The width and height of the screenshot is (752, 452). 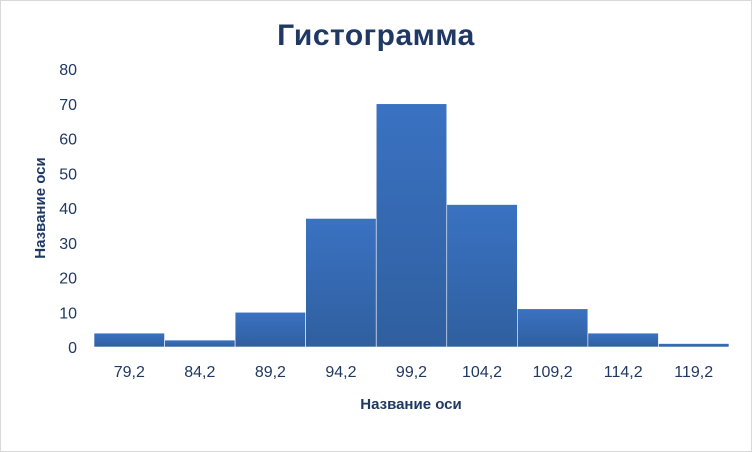 I want to click on y-tick-label: 40, so click(x=68, y=209).